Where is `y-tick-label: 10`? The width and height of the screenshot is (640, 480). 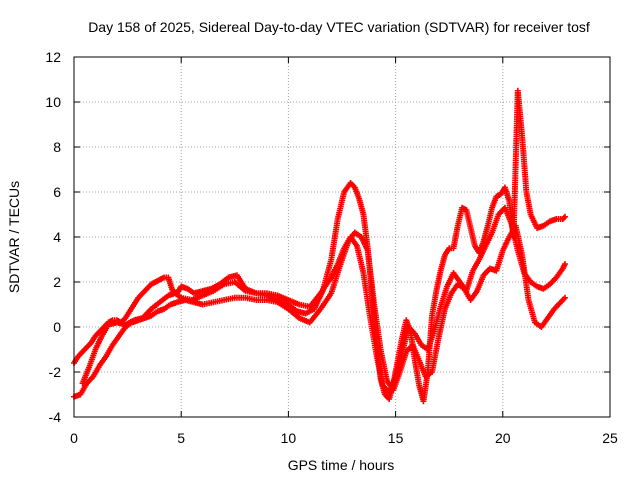 y-tick-label: 10 is located at coordinates (53, 102).